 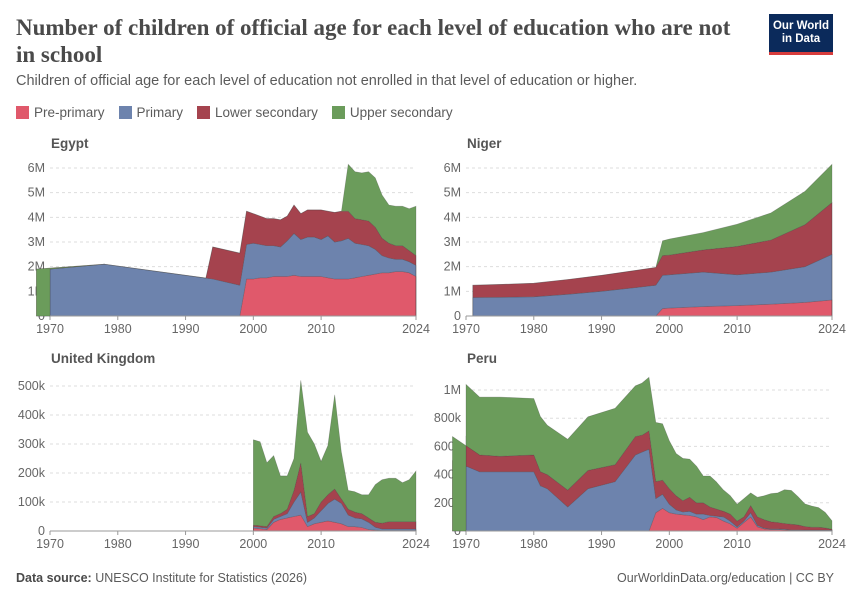 I want to click on x-tick-label-united-kingdom: 2010, so click(x=321, y=544).